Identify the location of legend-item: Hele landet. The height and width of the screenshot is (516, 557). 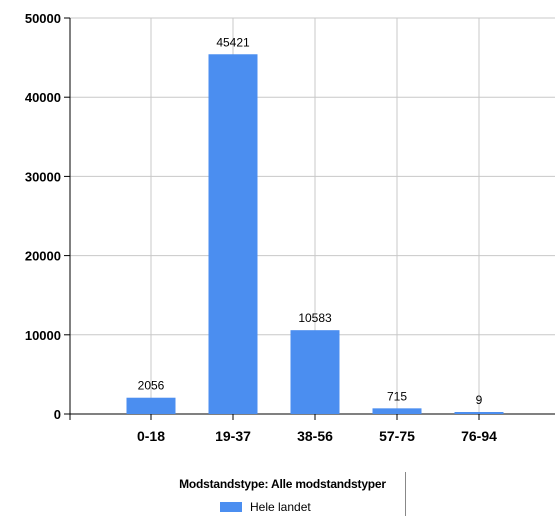
(265, 507).